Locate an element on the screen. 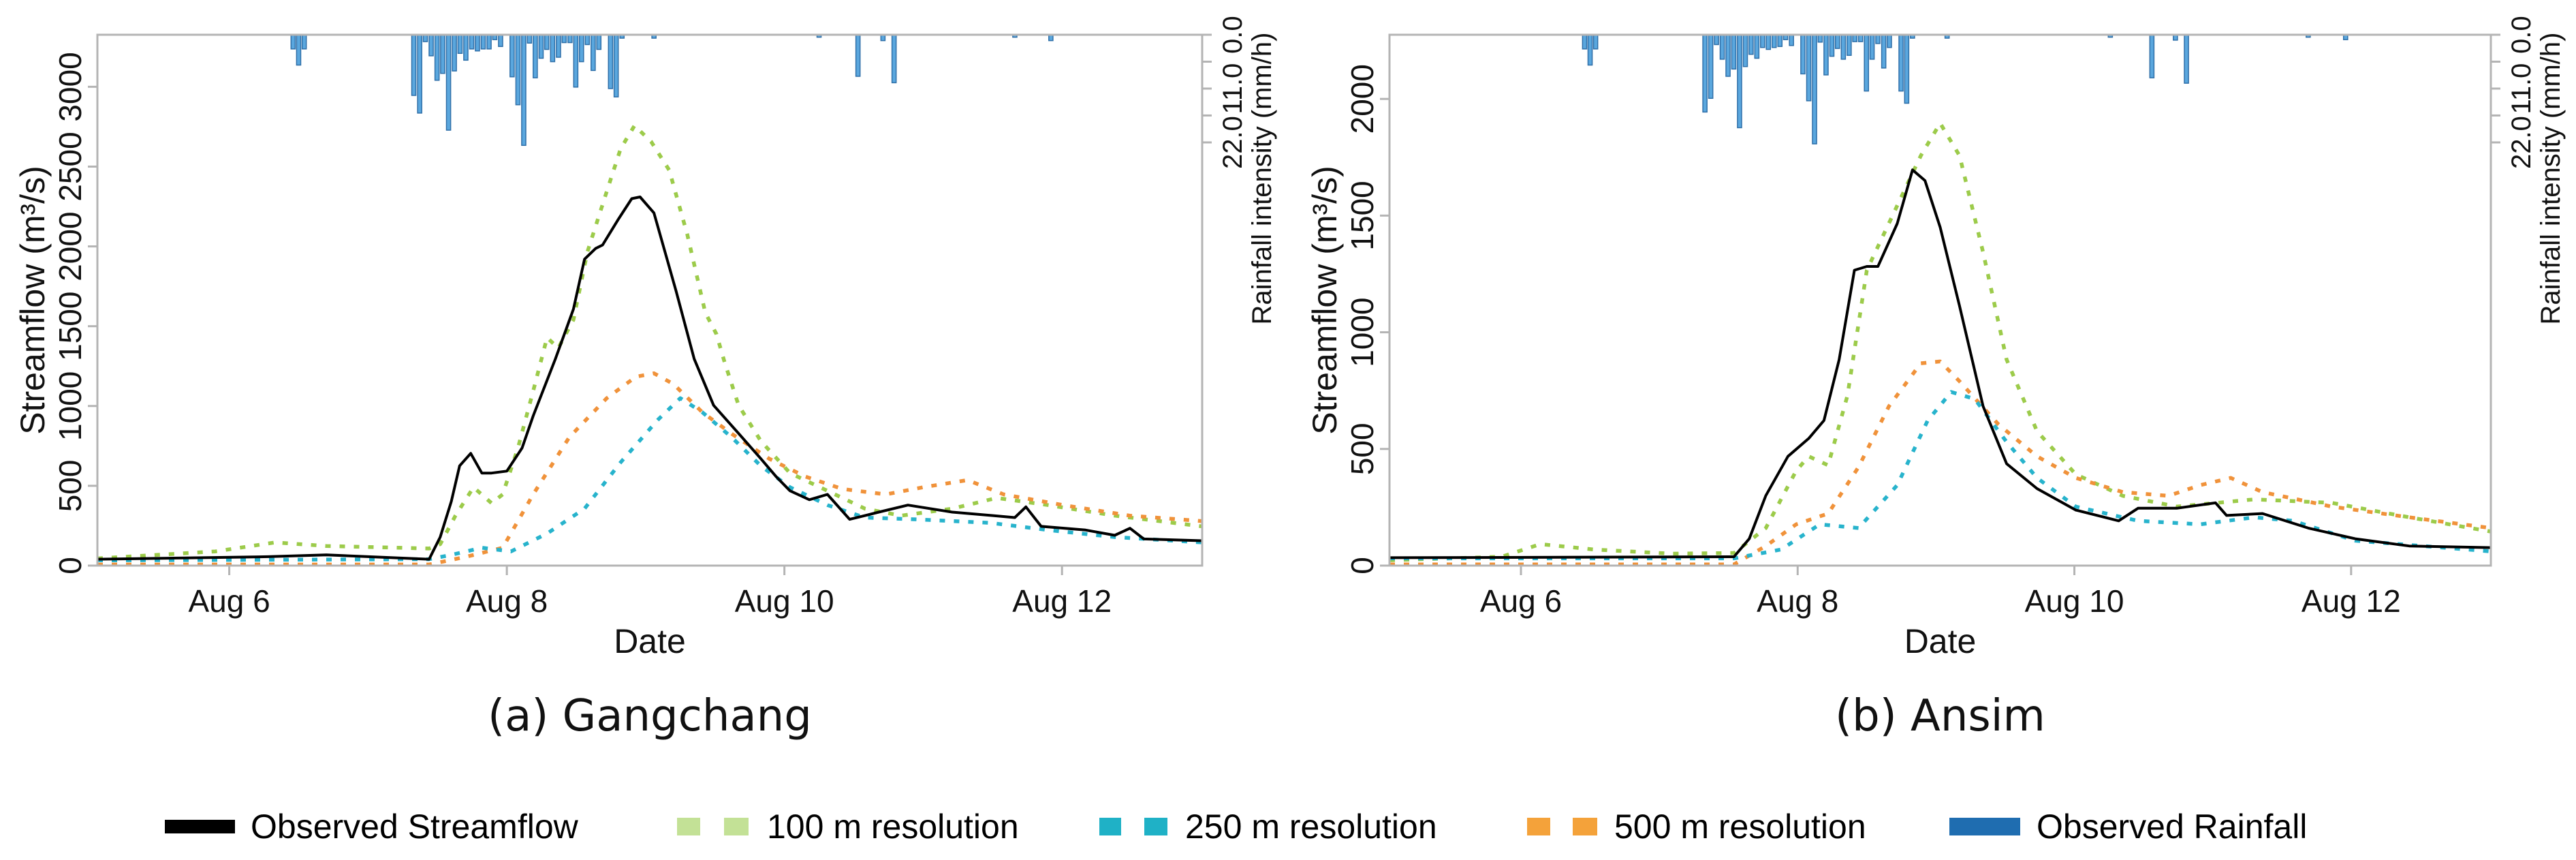 The height and width of the screenshot is (860, 2576). rain-axis-title: Rainfall intensity (mm/h) is located at coordinates (2551, 178).